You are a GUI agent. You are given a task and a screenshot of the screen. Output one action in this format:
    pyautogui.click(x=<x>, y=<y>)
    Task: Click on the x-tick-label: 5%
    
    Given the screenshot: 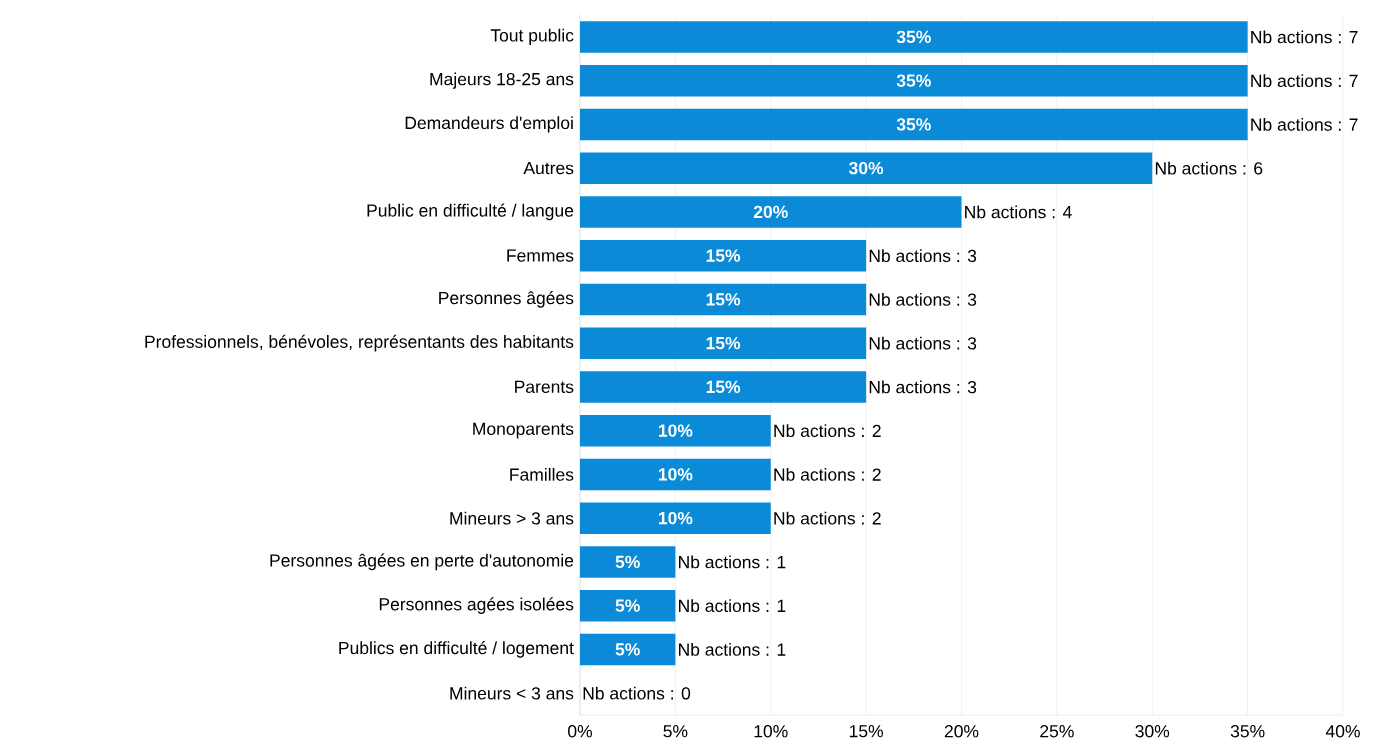 What is the action you would take?
    pyautogui.click(x=675, y=731)
    